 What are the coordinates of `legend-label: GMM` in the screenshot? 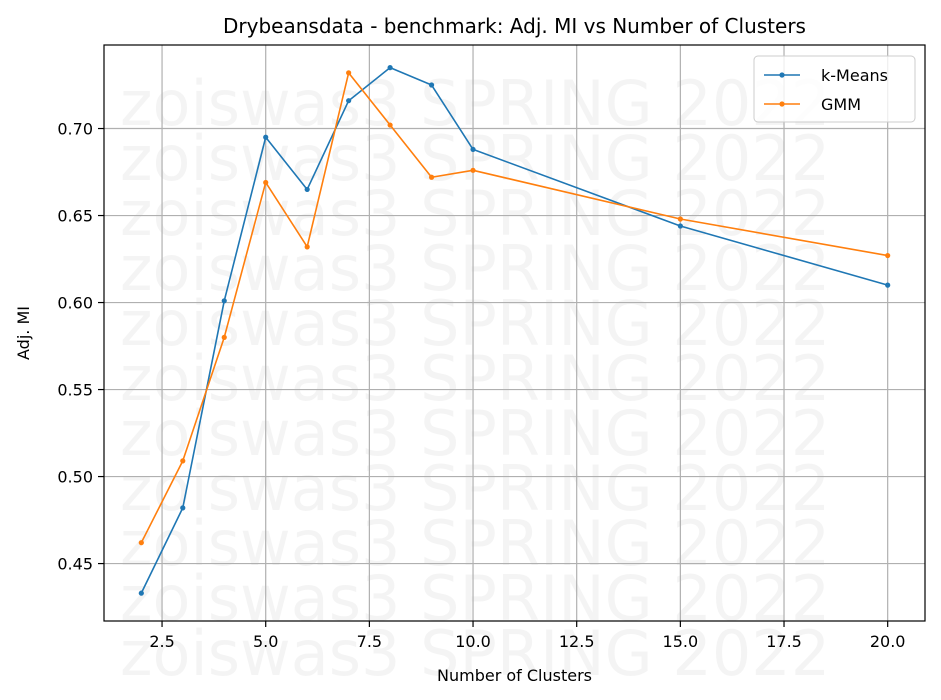 It's located at (841, 104).